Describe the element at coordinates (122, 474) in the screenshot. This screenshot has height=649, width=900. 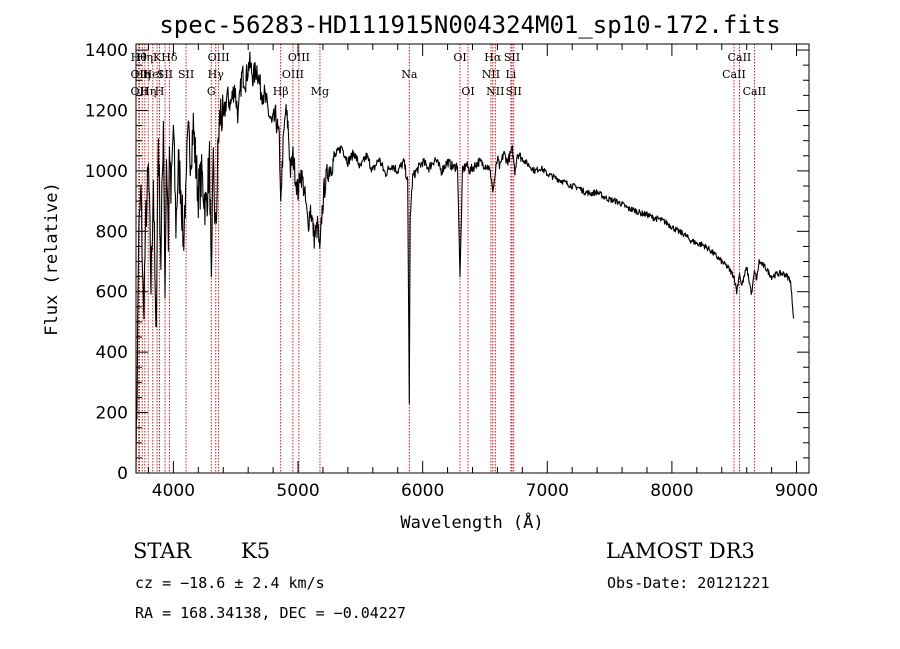
I see `y-tick-label: 0` at that location.